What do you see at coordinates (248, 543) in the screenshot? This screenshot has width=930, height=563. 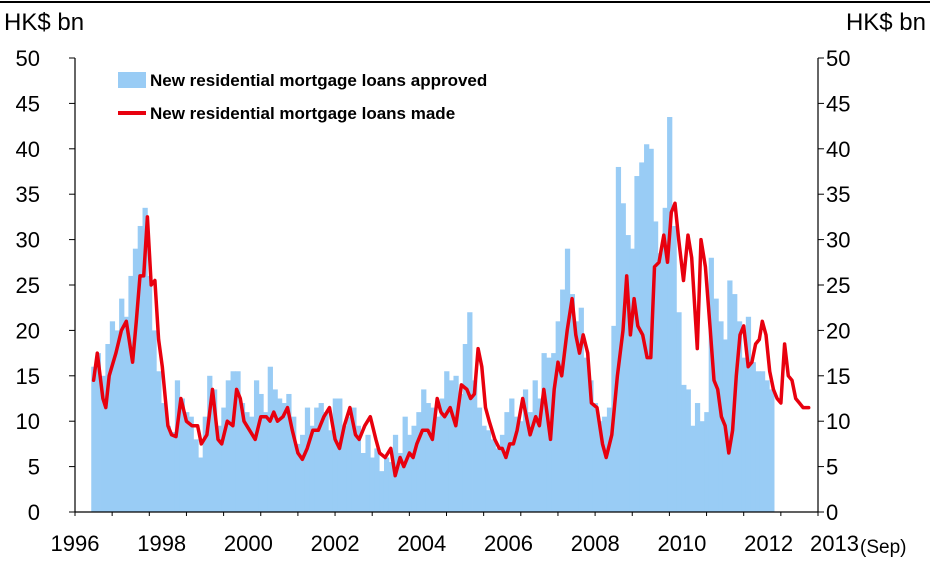 I see `x-tick-label: 2000` at bounding box center [248, 543].